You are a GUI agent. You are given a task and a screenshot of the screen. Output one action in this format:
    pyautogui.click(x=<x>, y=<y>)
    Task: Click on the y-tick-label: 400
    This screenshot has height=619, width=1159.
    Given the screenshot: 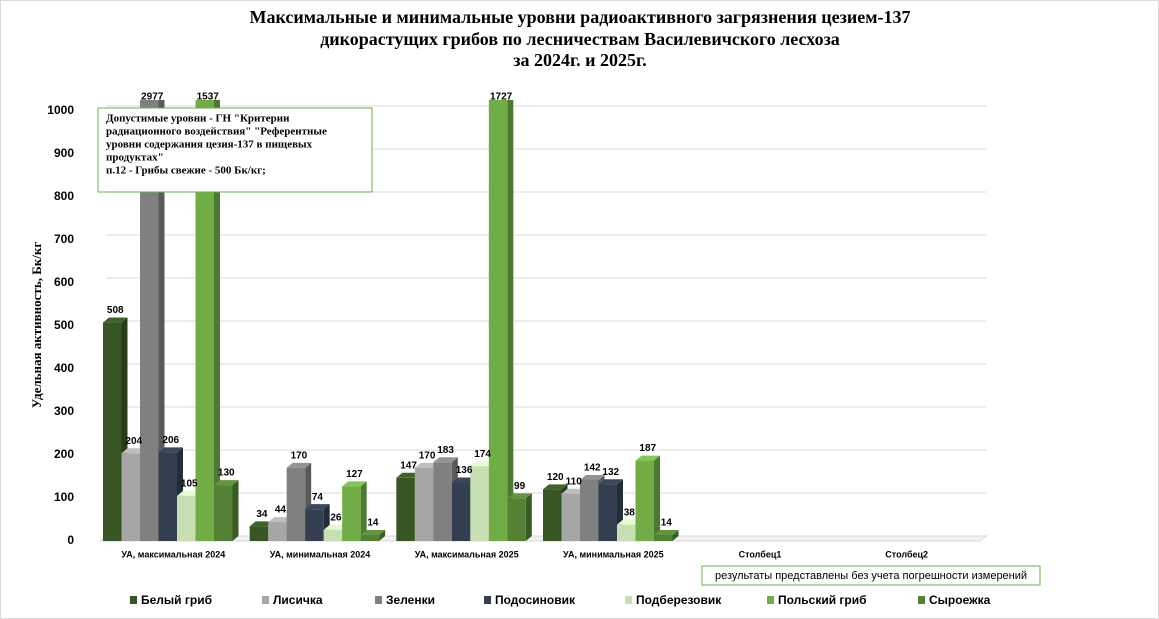 What is the action you would take?
    pyautogui.click(x=64, y=368)
    